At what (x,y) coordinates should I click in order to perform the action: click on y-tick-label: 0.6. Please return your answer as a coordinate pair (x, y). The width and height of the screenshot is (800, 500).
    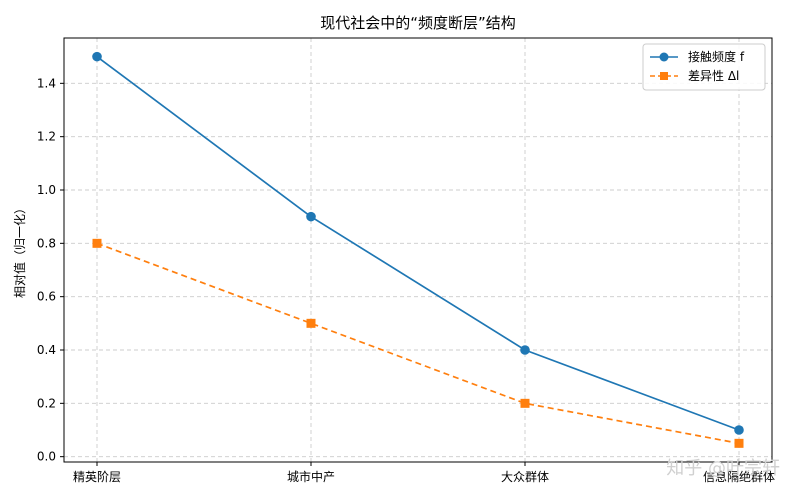
    Looking at the image, I should click on (46, 297).